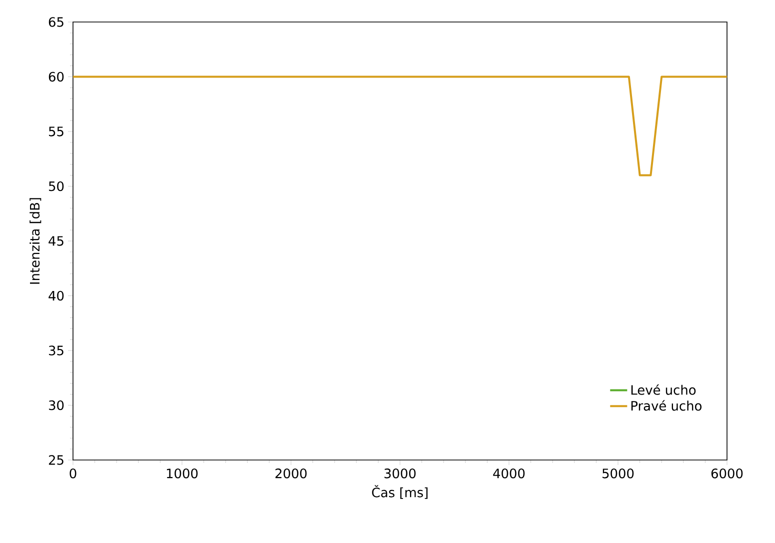 This screenshot has height=543, width=775. Describe the element at coordinates (56, 77) in the screenshot. I see `y-tick-label: 60` at that location.